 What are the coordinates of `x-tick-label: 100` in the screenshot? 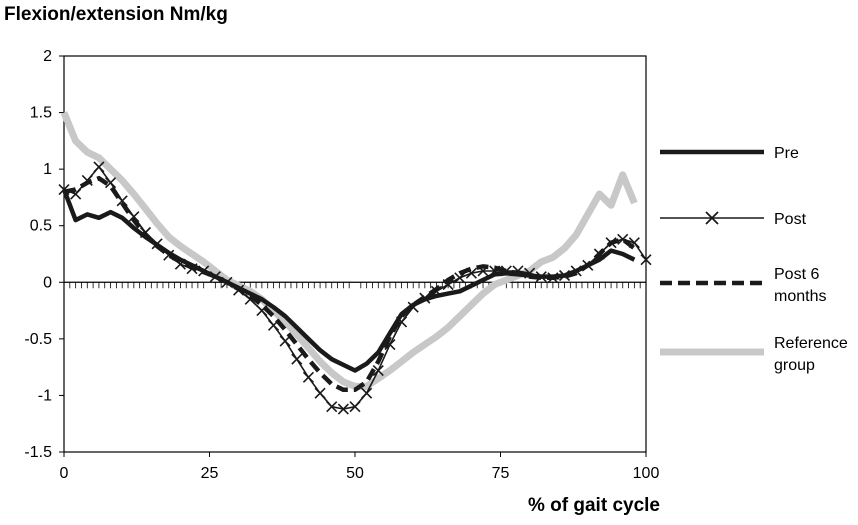 It's located at (646, 473).